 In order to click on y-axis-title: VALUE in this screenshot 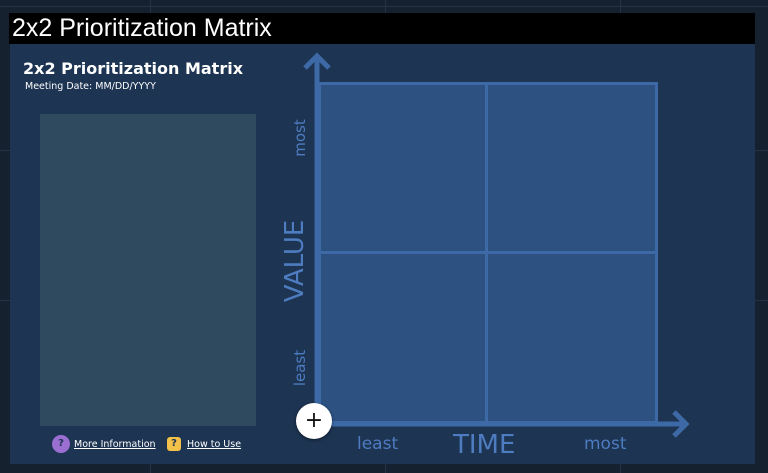, I will do `click(295, 261)`.